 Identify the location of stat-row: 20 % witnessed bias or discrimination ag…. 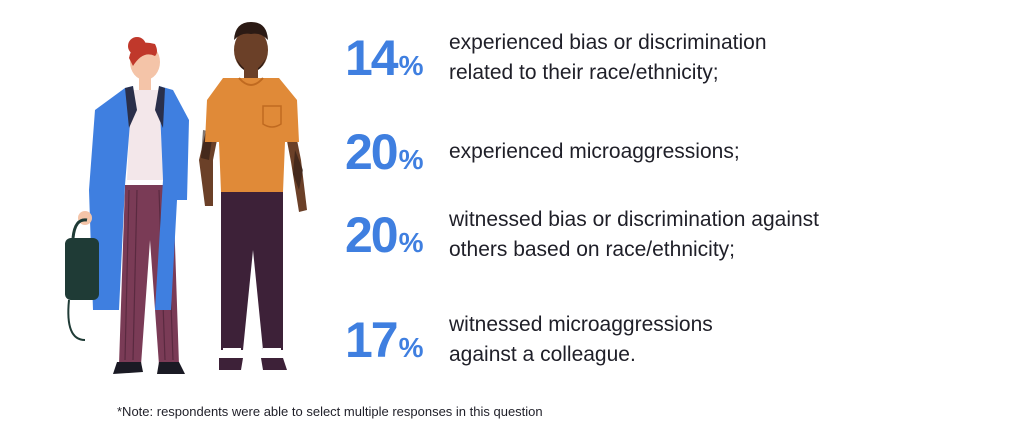
(612, 235).